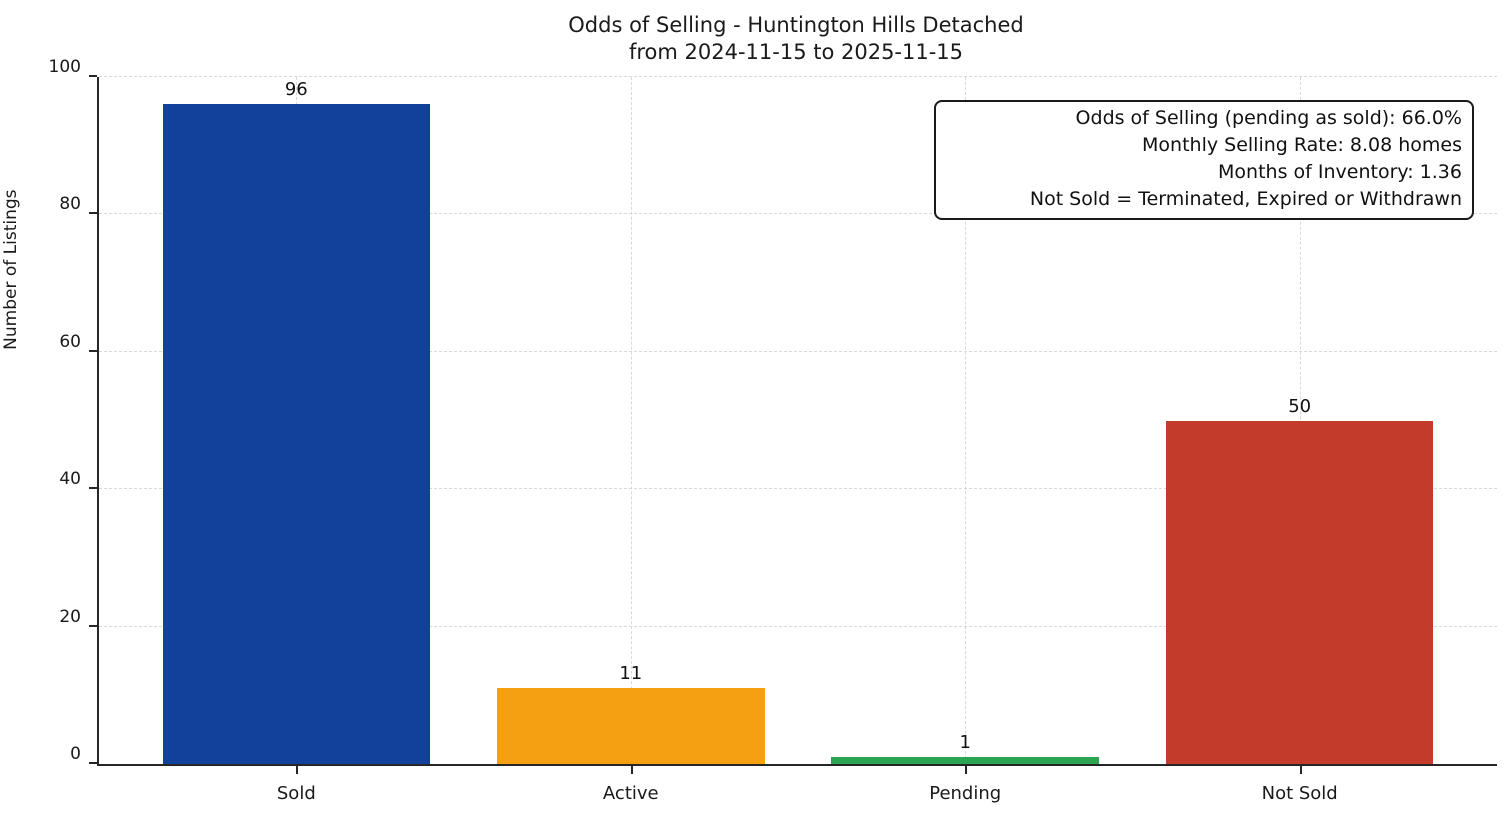 The width and height of the screenshot is (1507, 816). I want to click on gridline-x-pending, so click(966, 420).